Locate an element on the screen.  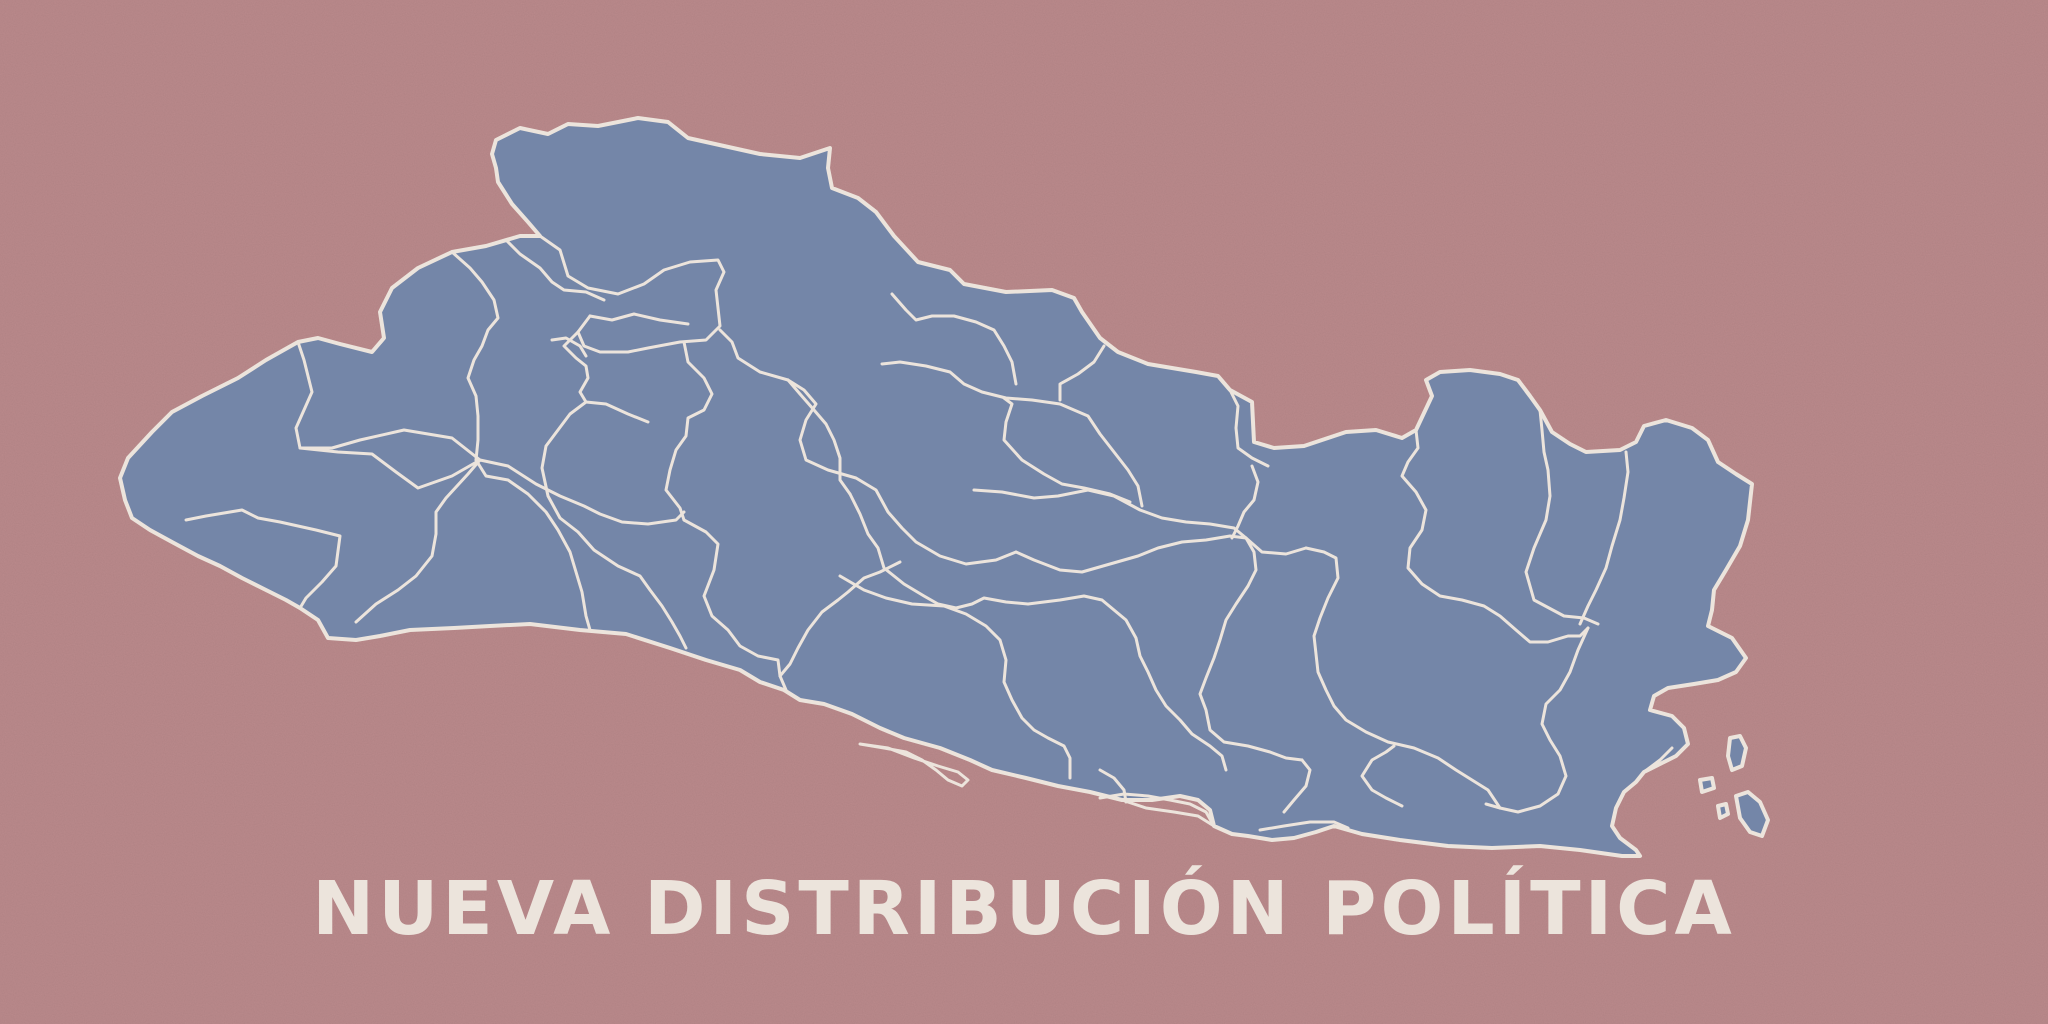
coastal-lagoons is located at coordinates (1266, 787).